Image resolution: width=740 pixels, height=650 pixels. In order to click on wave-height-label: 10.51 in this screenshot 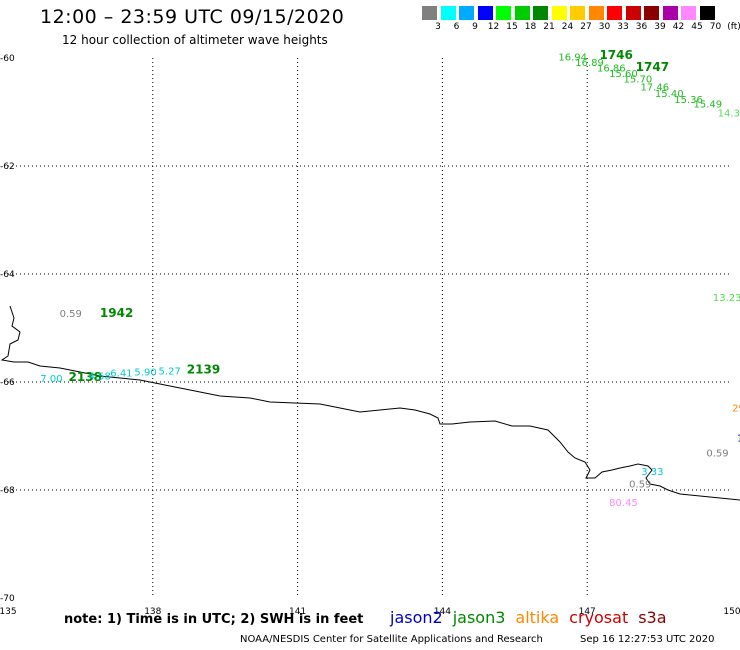, I will do `click(738, 438)`.